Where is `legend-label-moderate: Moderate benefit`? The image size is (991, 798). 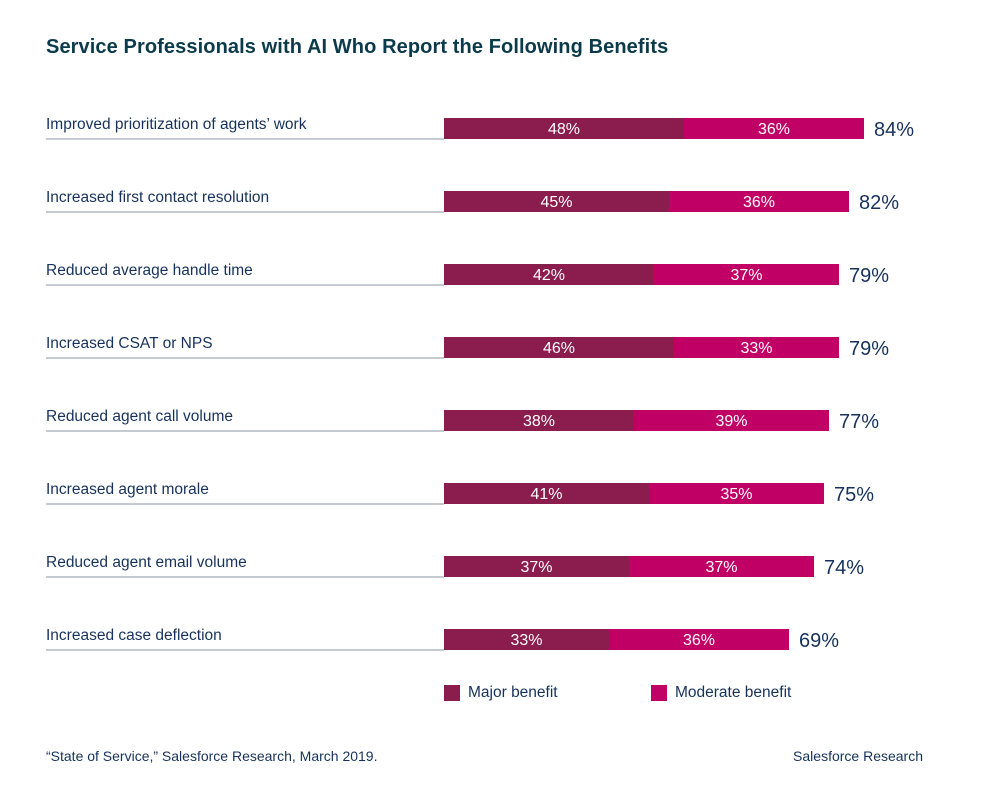 legend-label-moderate: Moderate benefit is located at coordinates (733, 692).